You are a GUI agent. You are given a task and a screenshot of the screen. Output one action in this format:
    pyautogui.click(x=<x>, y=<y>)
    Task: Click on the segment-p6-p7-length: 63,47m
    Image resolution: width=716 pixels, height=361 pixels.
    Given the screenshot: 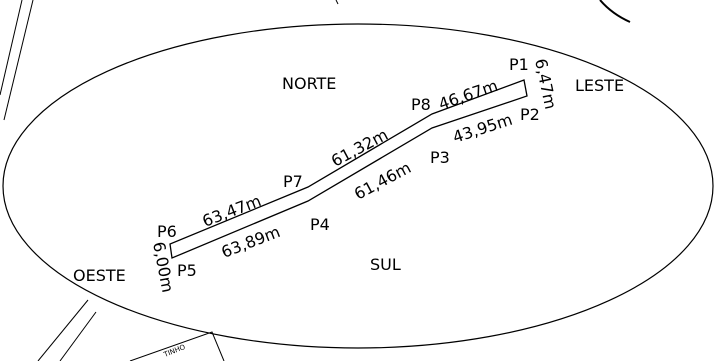 What is the action you would take?
    pyautogui.click(x=232, y=211)
    